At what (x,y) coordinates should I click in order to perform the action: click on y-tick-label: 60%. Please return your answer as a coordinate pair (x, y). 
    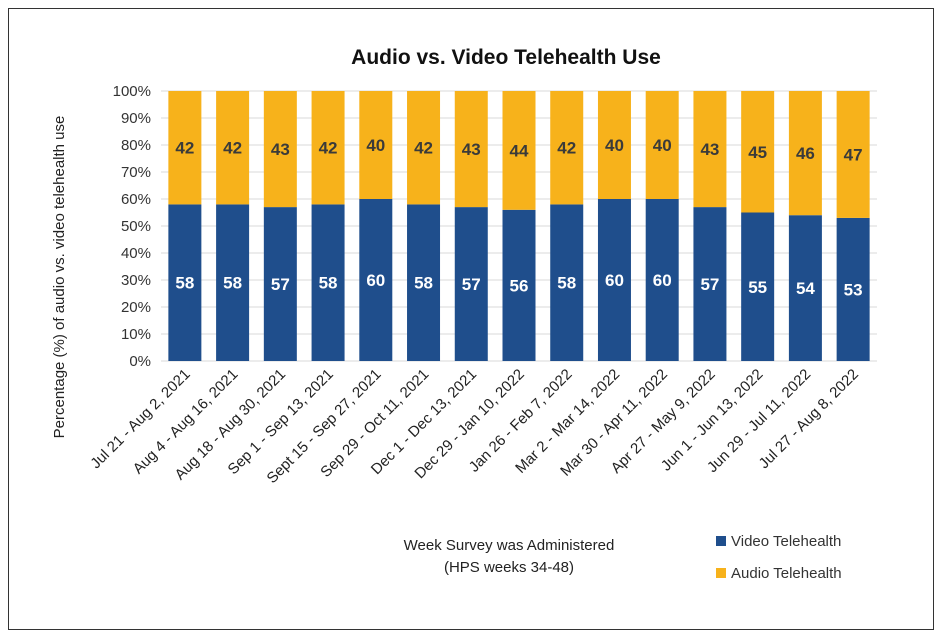
    Looking at the image, I should click on (136, 199).